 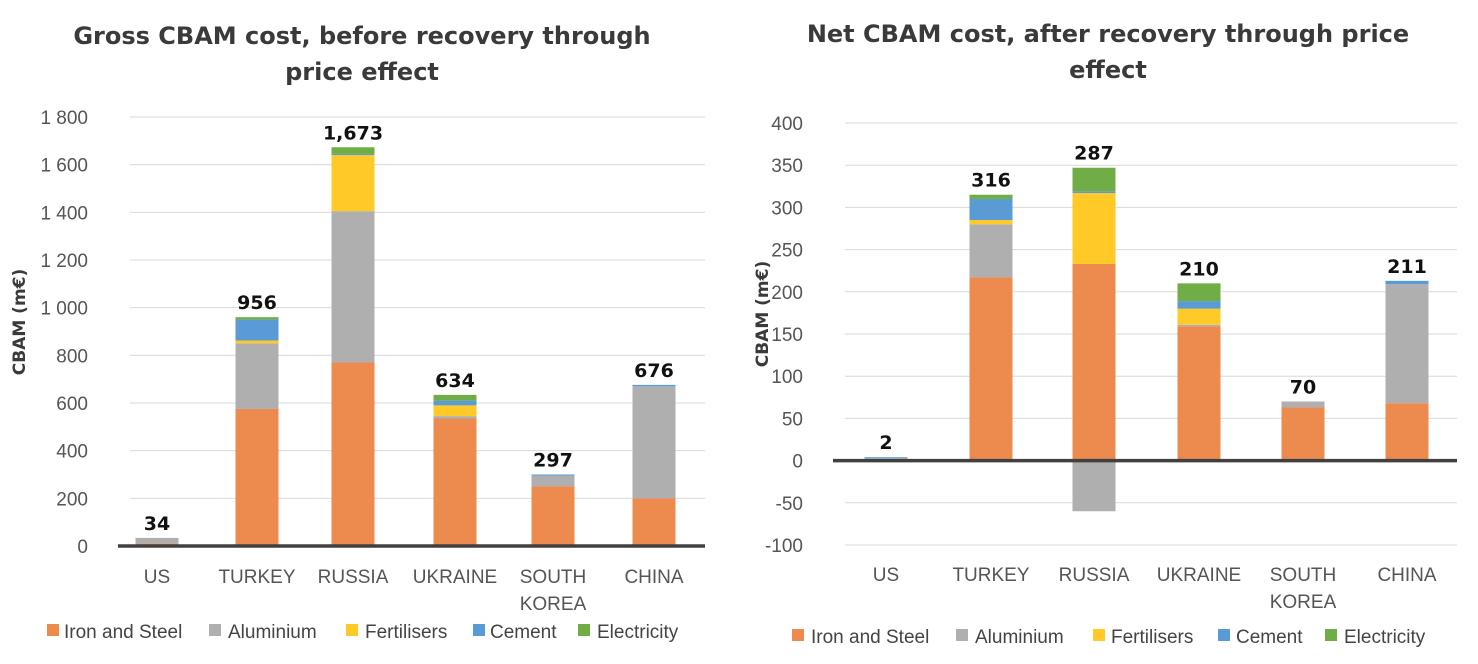 I want to click on total-label: 316, so click(x=991, y=181).